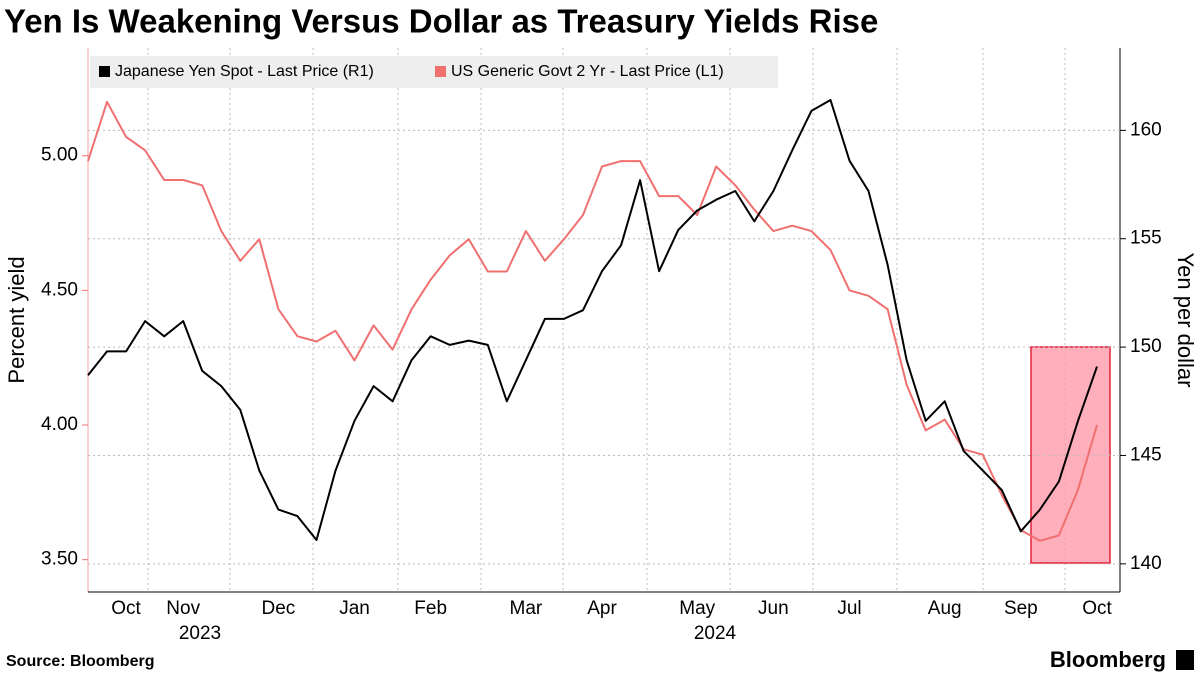 The height and width of the screenshot is (675, 1200). I want to click on legend-label: US Generic Govt 2 Yr - Last Price (L1), so click(587, 71).